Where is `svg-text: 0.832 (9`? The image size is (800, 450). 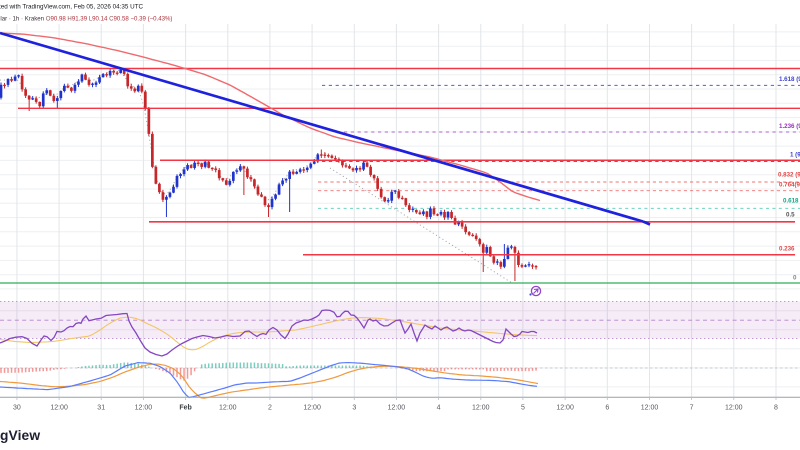
svg-text: 0.832 (9 is located at coordinates (789, 175).